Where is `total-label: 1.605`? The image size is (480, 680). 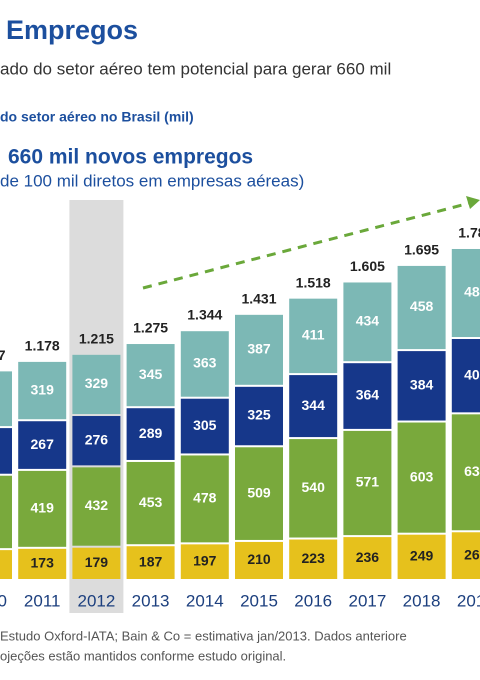
total-label: 1.605 is located at coordinates (367, 266).